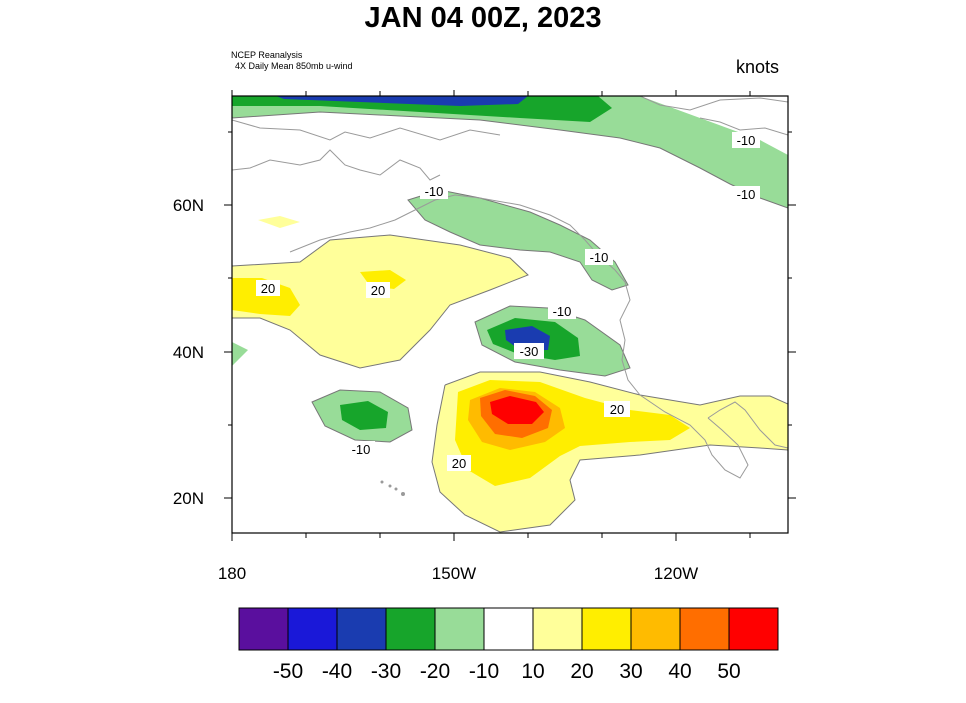  I want to click on fill-yellow-20-west, so click(266, 297).